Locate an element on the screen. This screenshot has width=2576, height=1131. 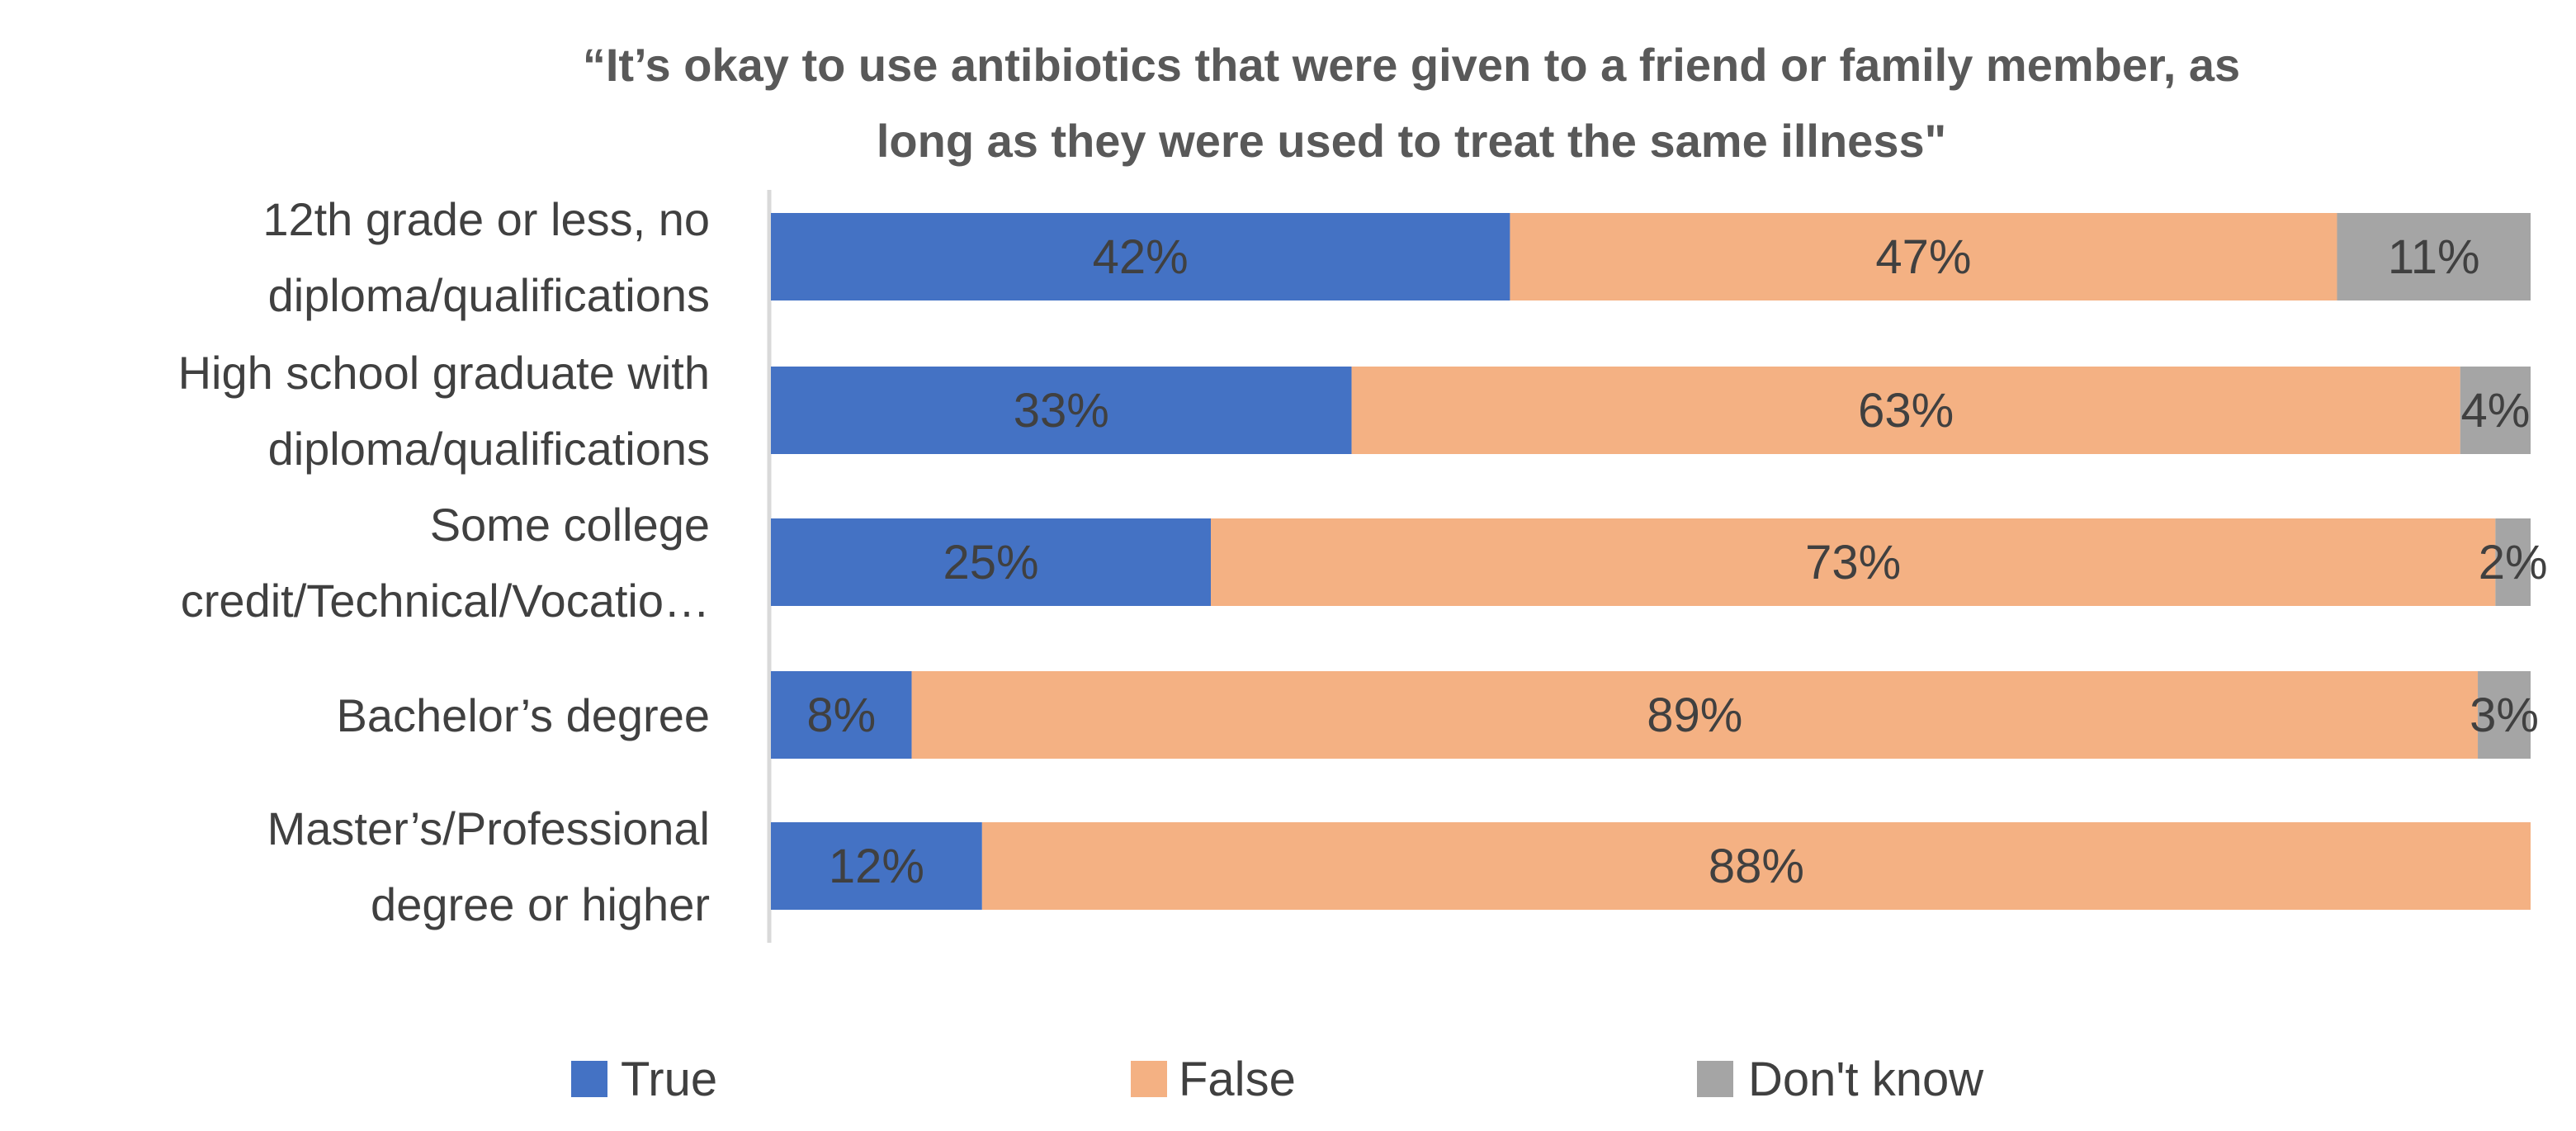
legend-label: Don't know is located at coordinates (1866, 1079).